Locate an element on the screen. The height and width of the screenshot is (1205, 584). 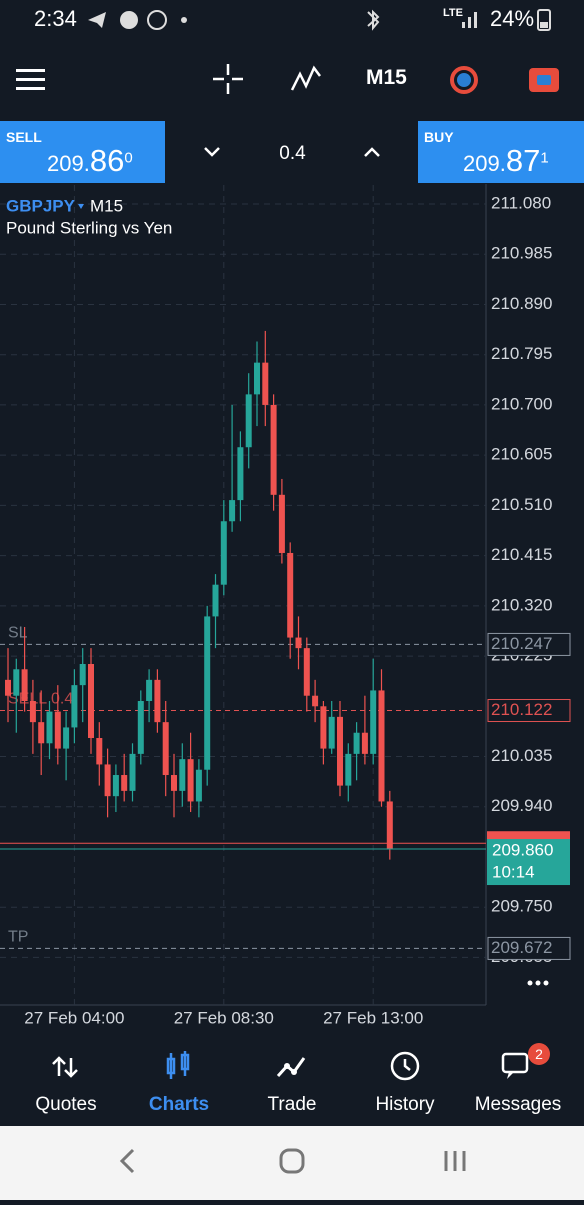
volume-down is located at coordinates (212, 152).